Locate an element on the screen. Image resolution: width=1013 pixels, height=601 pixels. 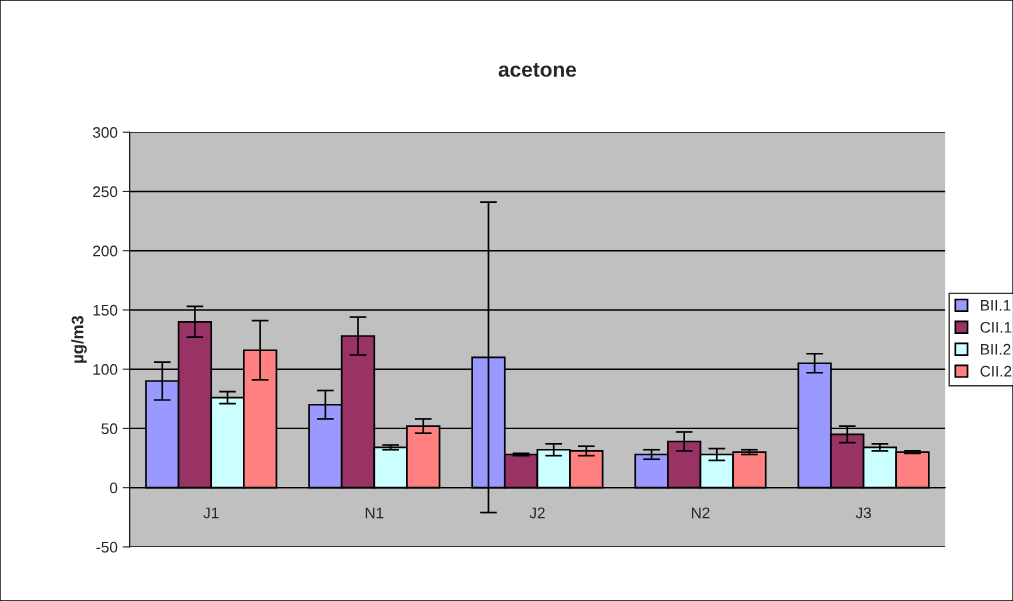
x-tick-label: N2 is located at coordinates (700, 513).